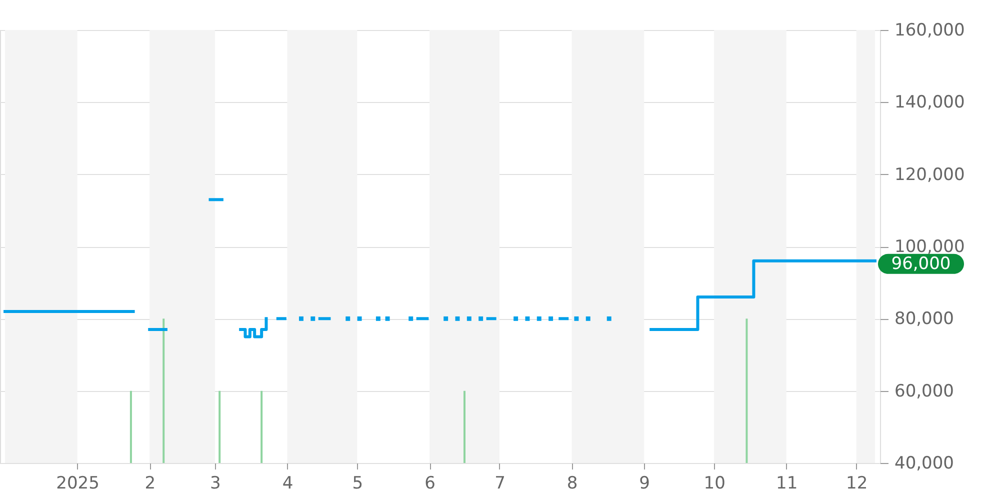  What do you see at coordinates (929, 30) in the screenshot?
I see `y-tick-label: 160,000` at bounding box center [929, 30].